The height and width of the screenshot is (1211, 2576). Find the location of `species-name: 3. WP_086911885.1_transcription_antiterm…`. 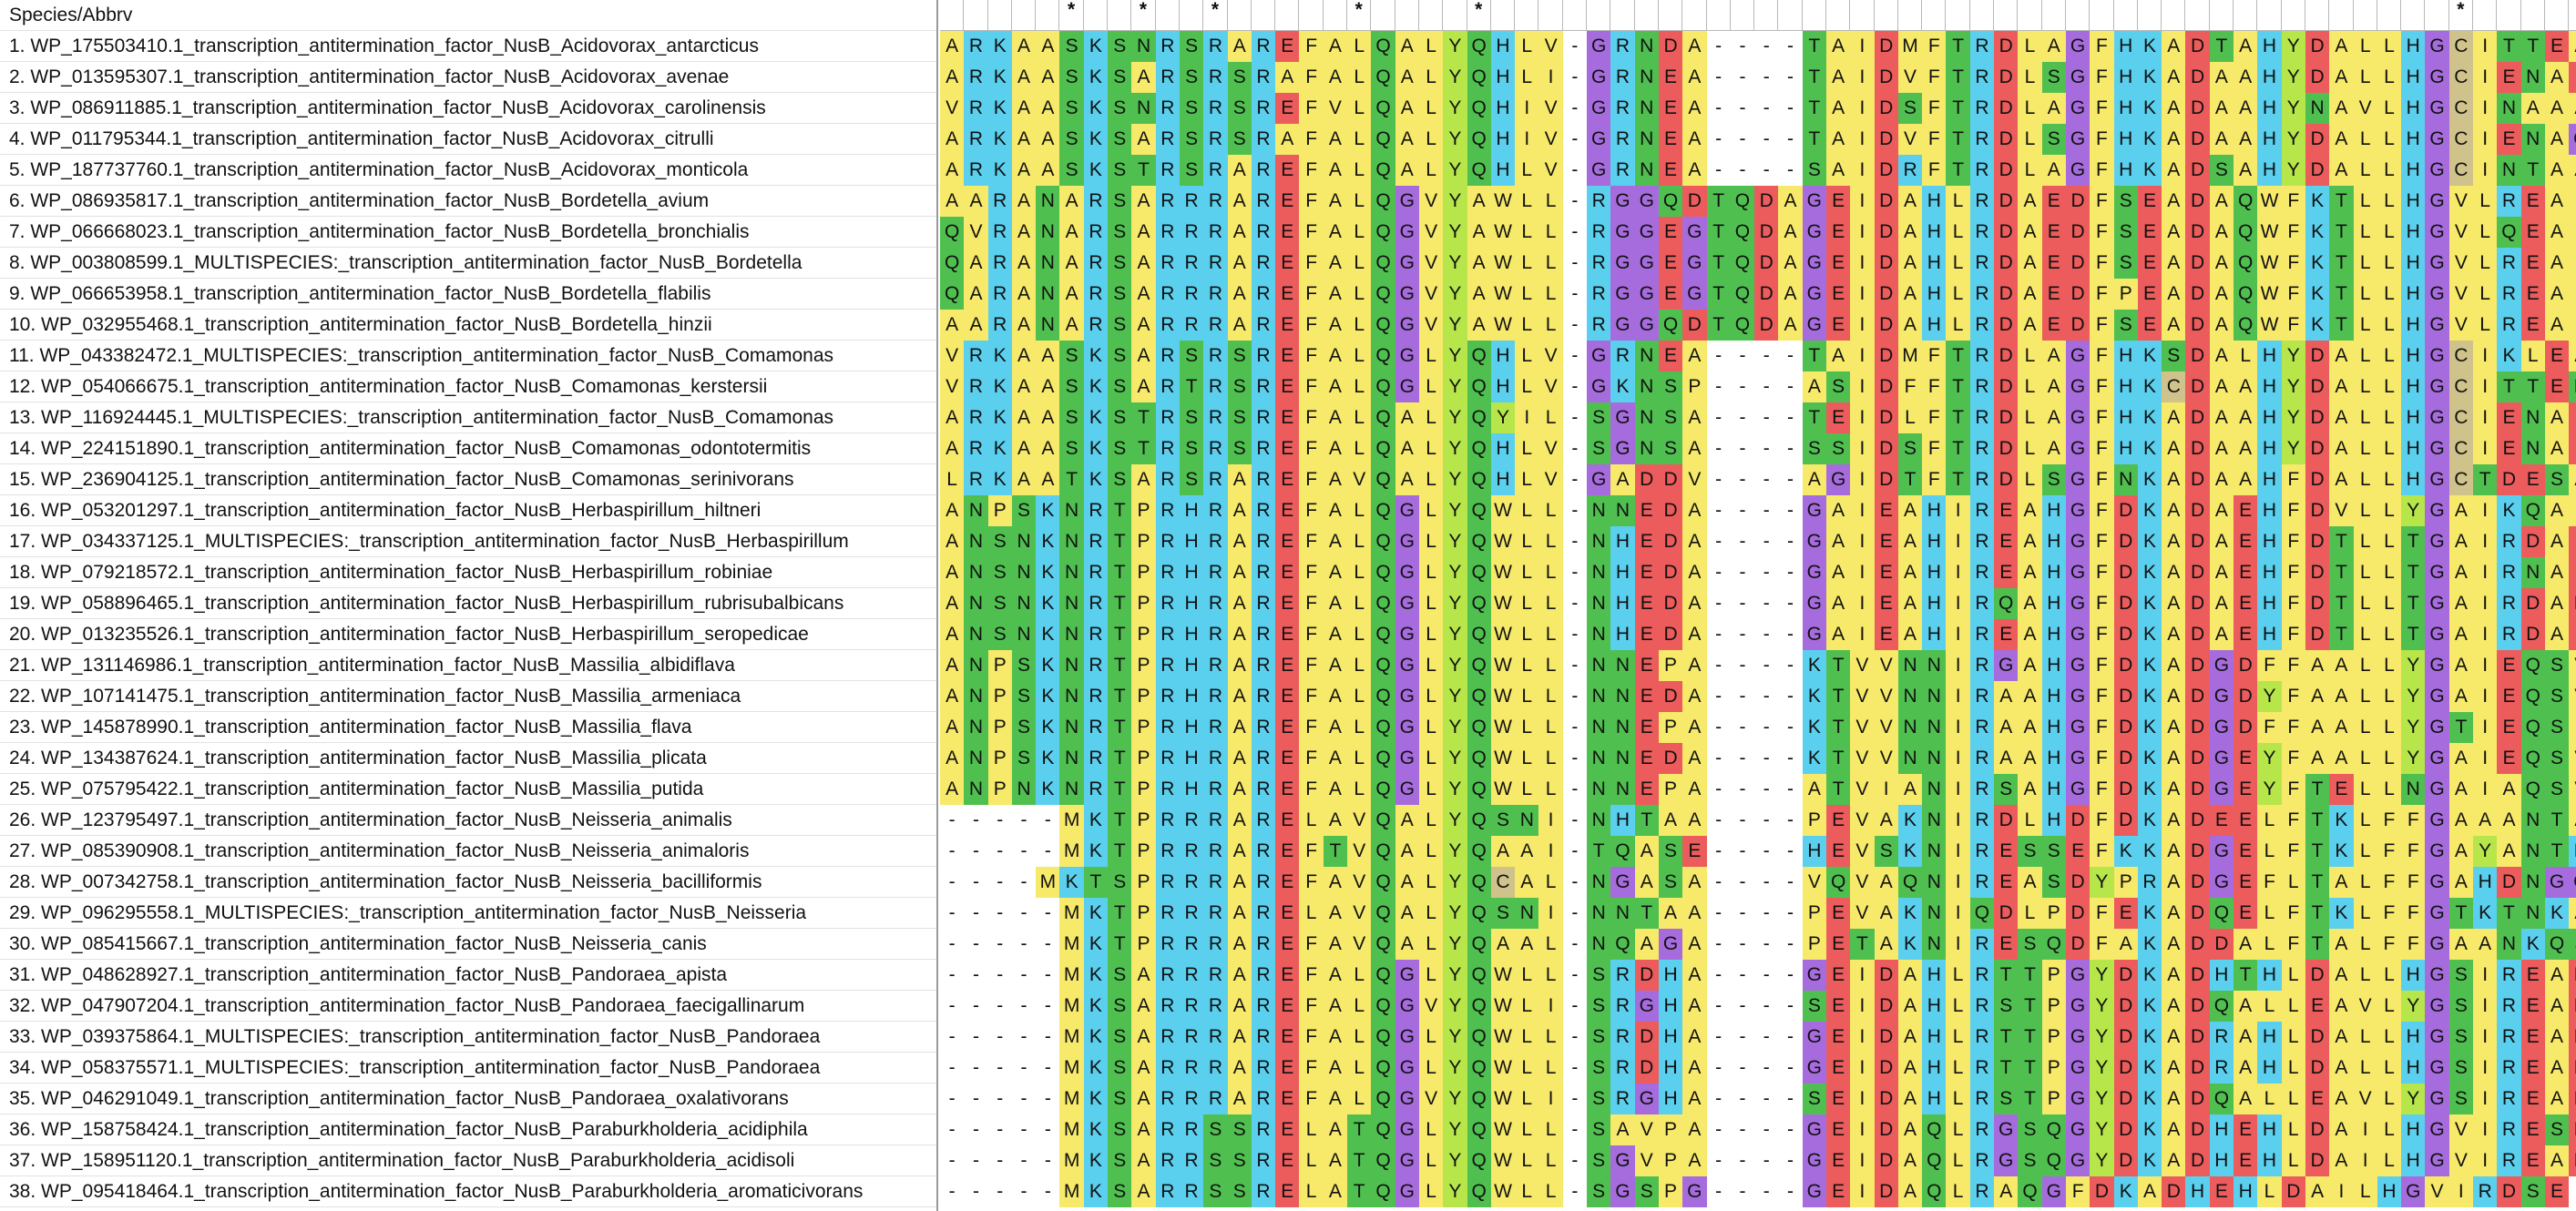

species-name: 3. WP_086911885.1_transcription_antiterm… is located at coordinates (468, 109).